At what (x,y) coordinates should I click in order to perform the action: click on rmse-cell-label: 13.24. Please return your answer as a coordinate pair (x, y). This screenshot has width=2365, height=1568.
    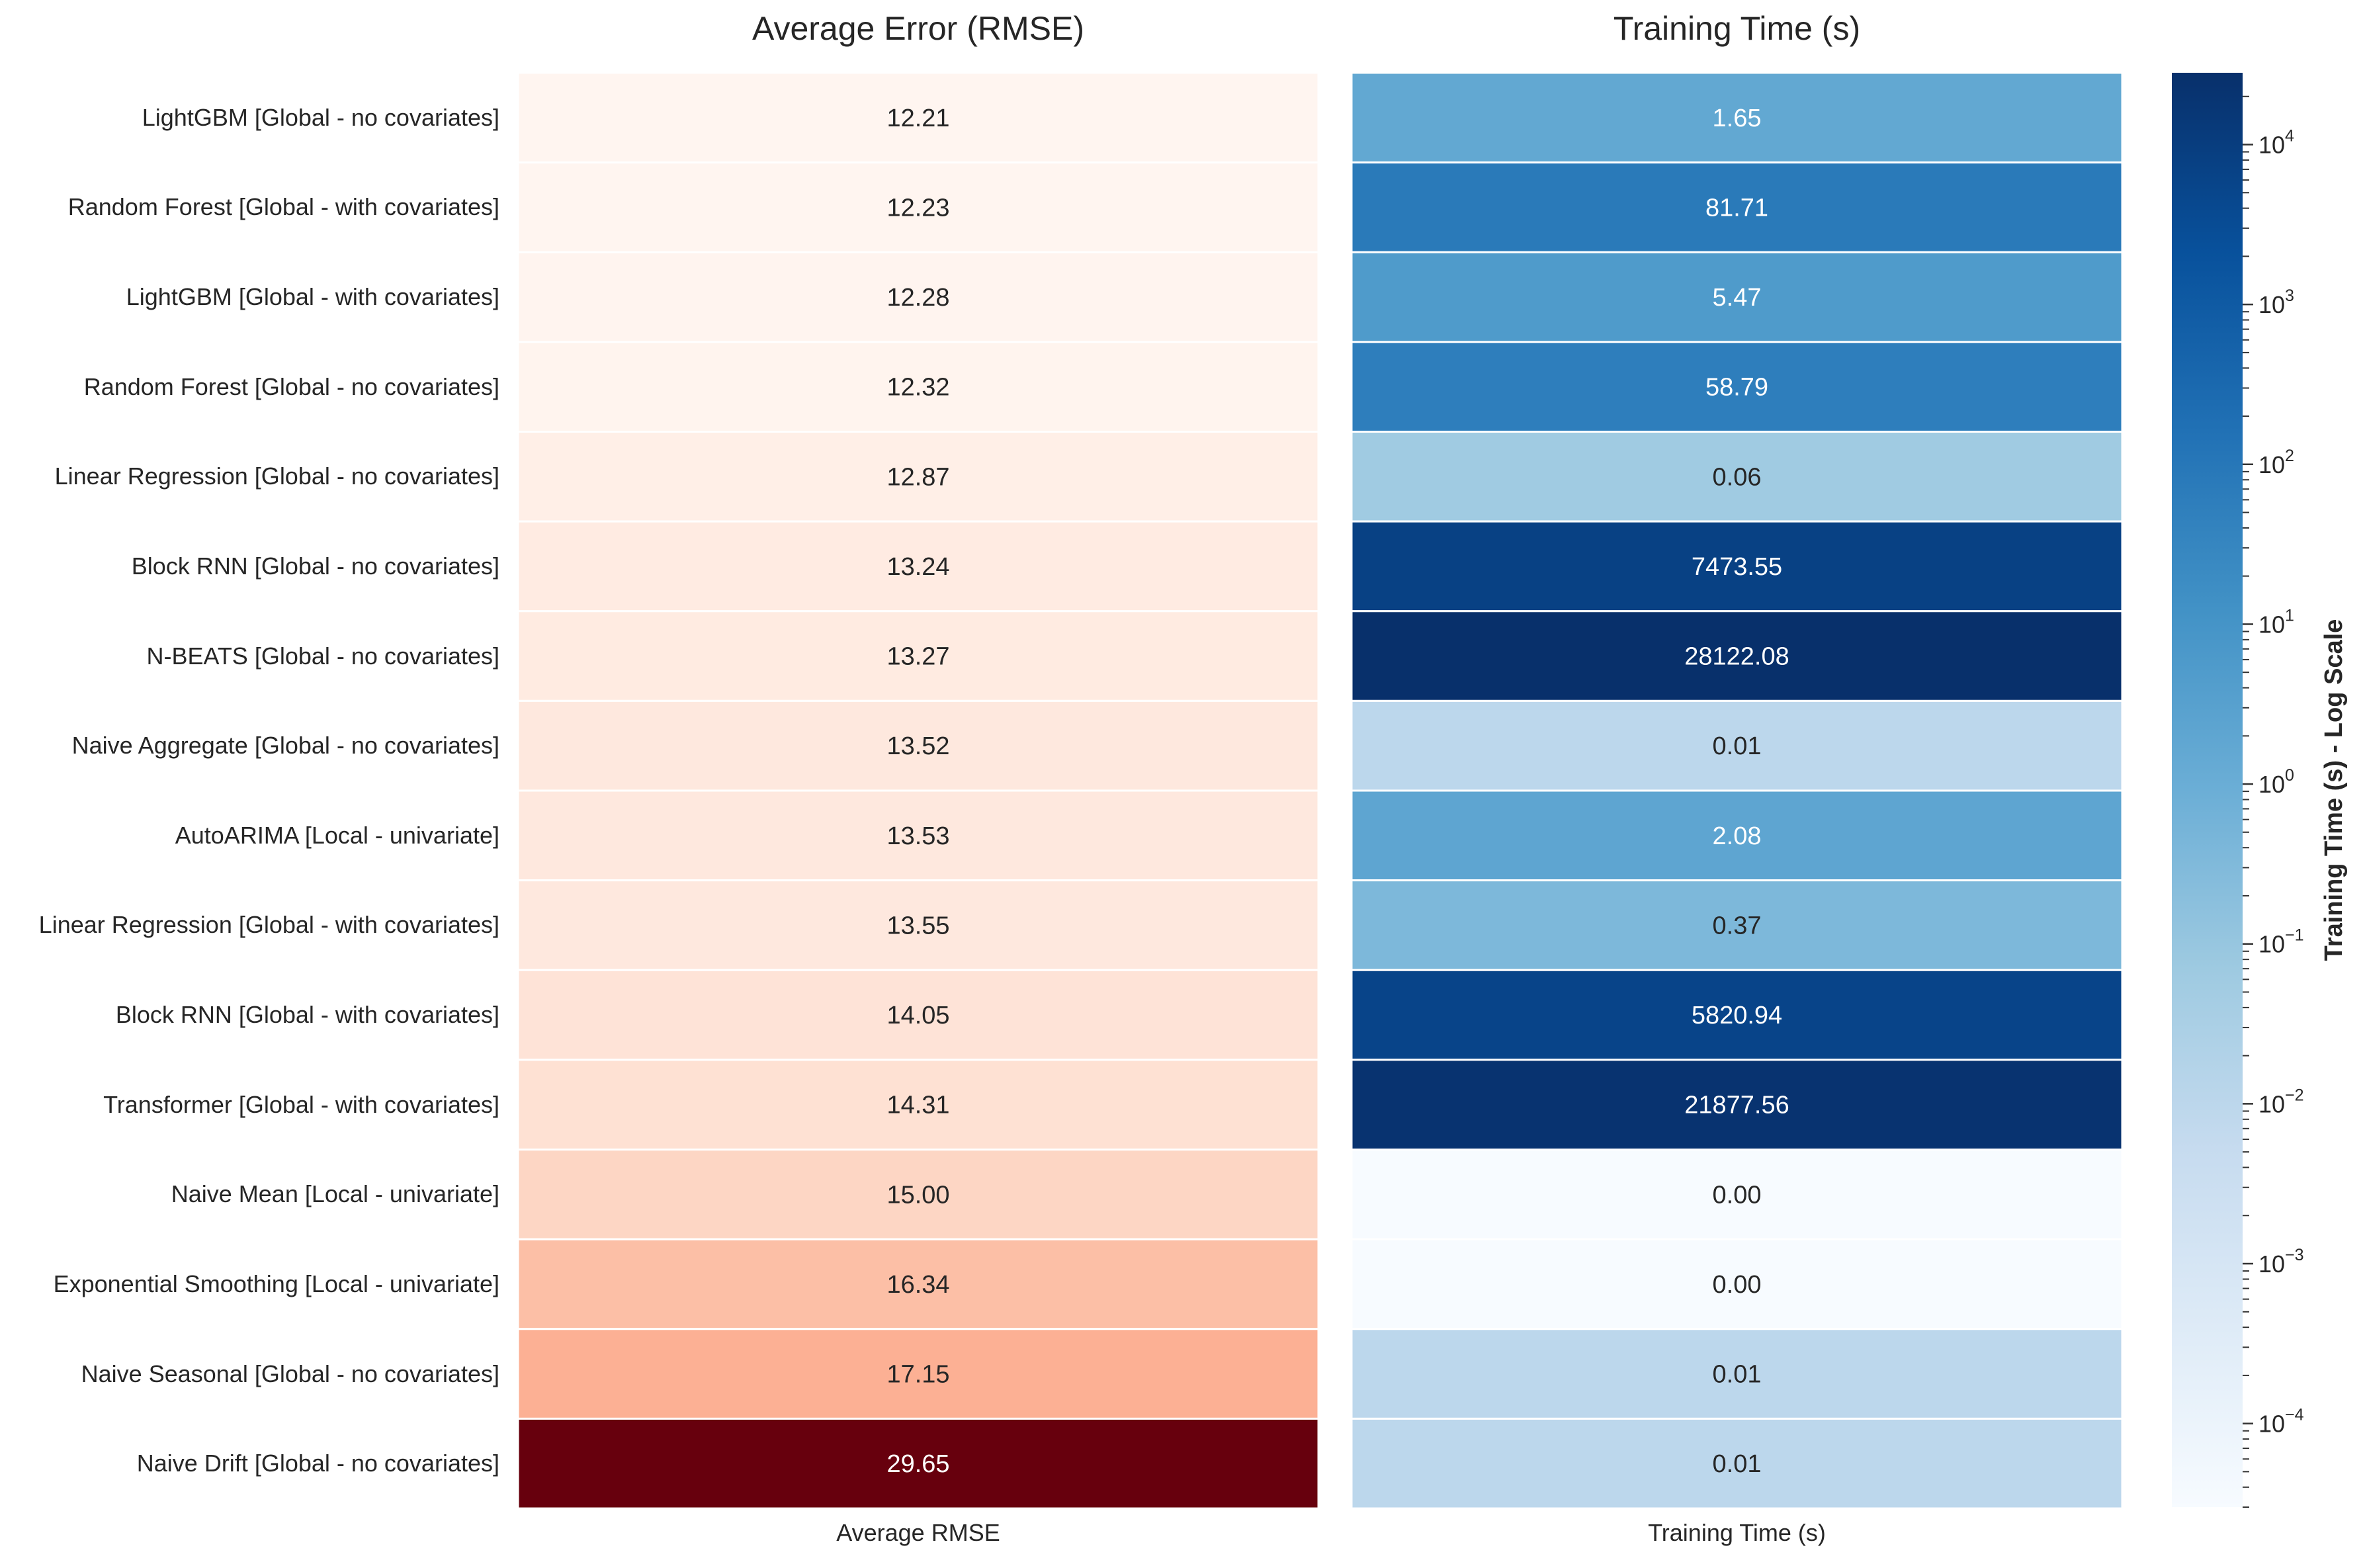
    Looking at the image, I should click on (918, 567).